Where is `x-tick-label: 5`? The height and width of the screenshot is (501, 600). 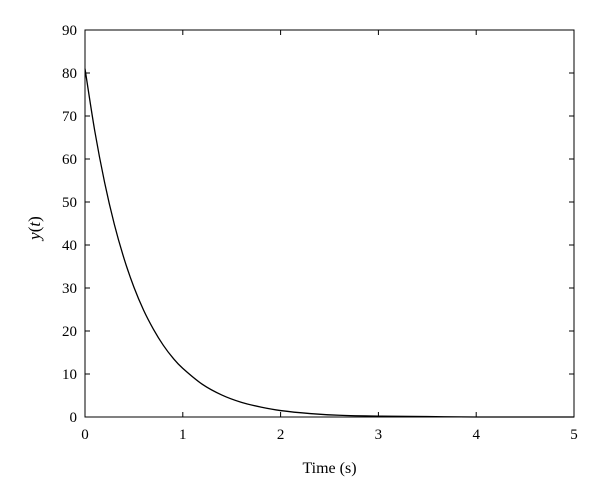
x-tick-label: 5 is located at coordinates (574, 435).